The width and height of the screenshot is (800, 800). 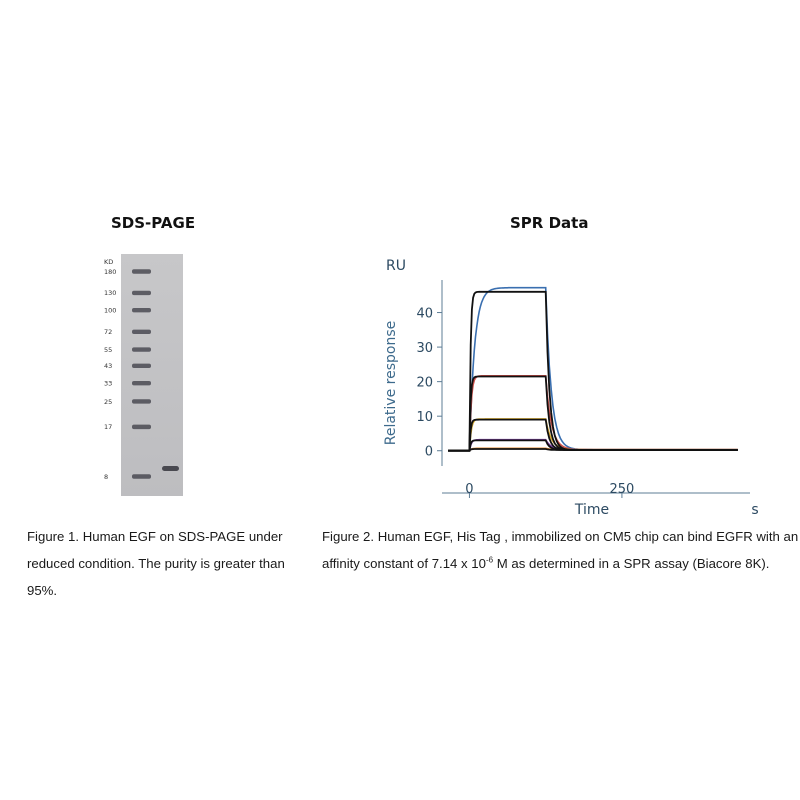 I want to click on gel-marker-label: 43, so click(x=108, y=366).